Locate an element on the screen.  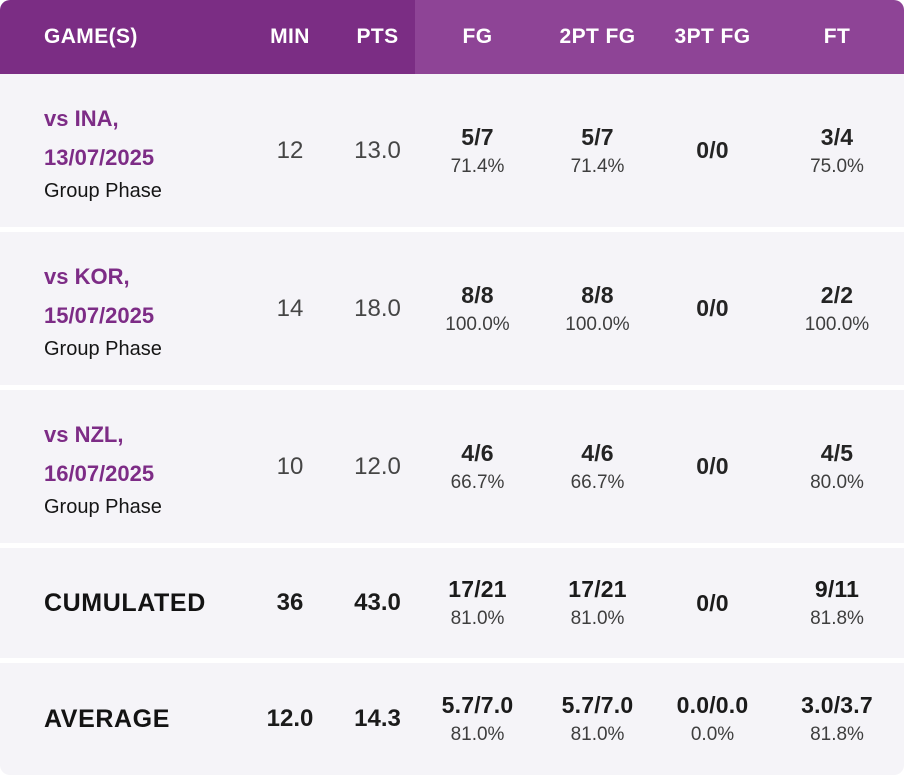
fg-pct: 71.4% is located at coordinates (477, 166).